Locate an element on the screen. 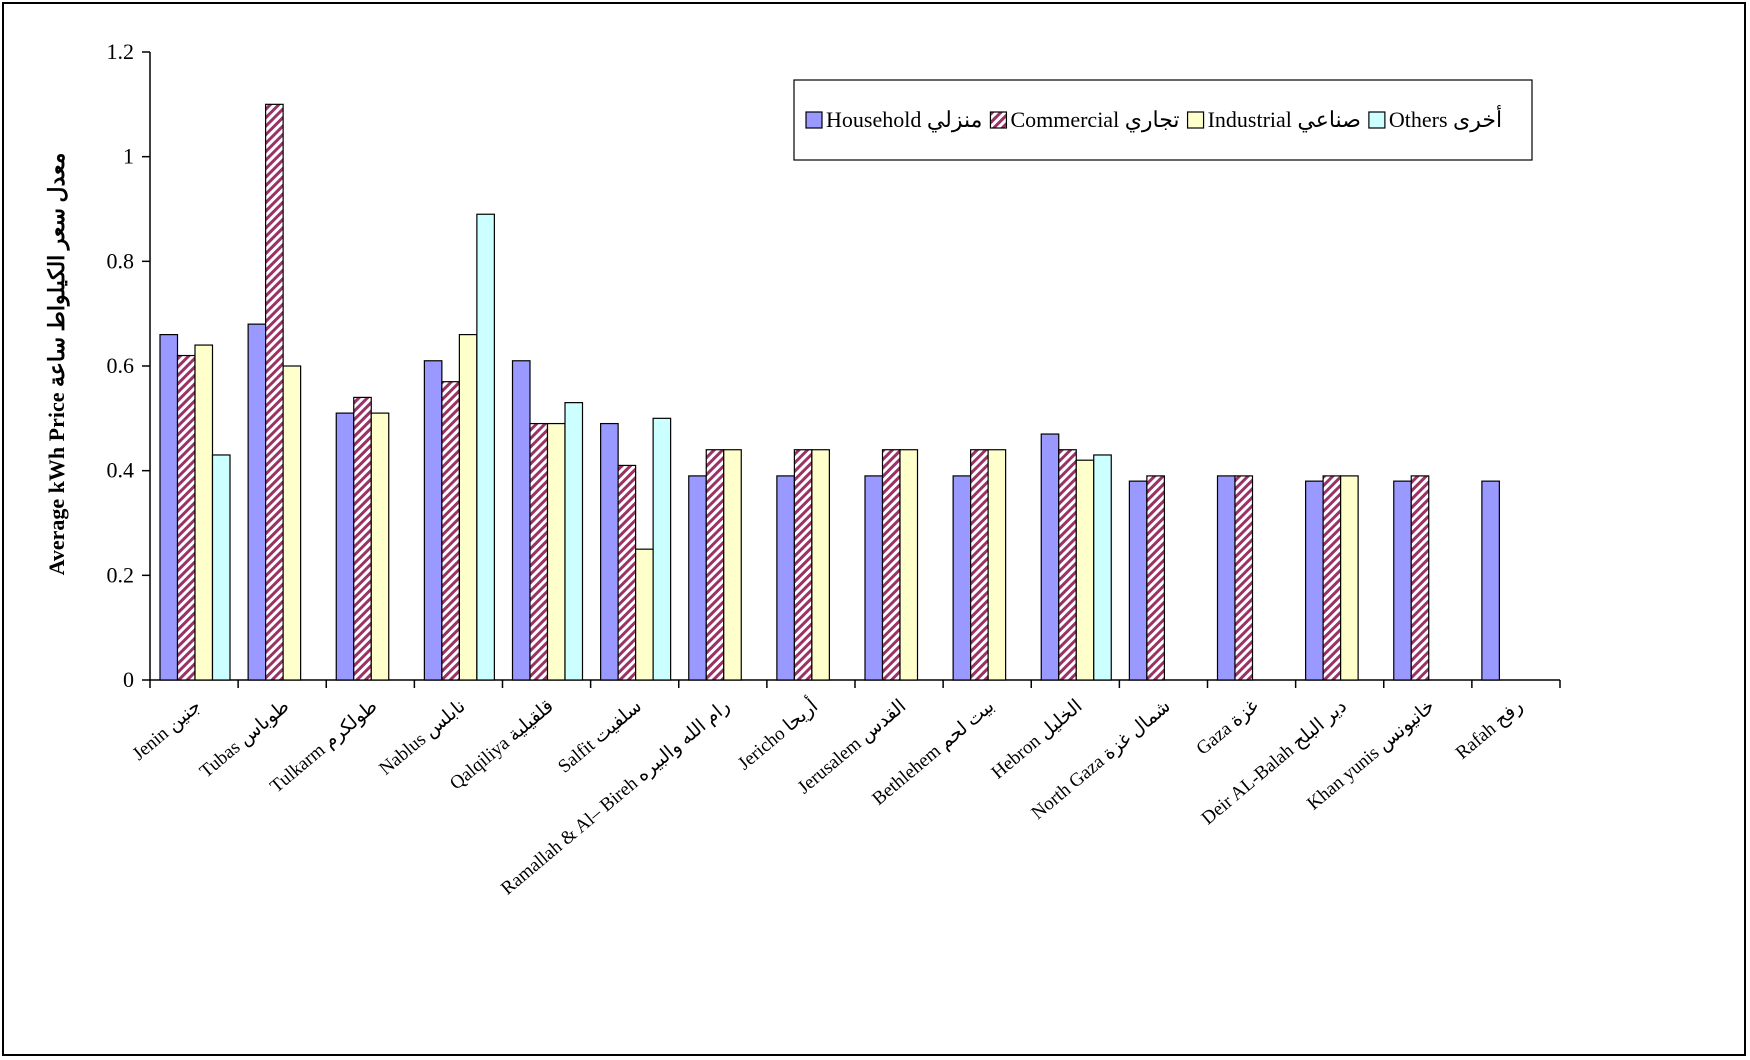  x-category-label: Nablus نابلس is located at coordinates (422, 738).